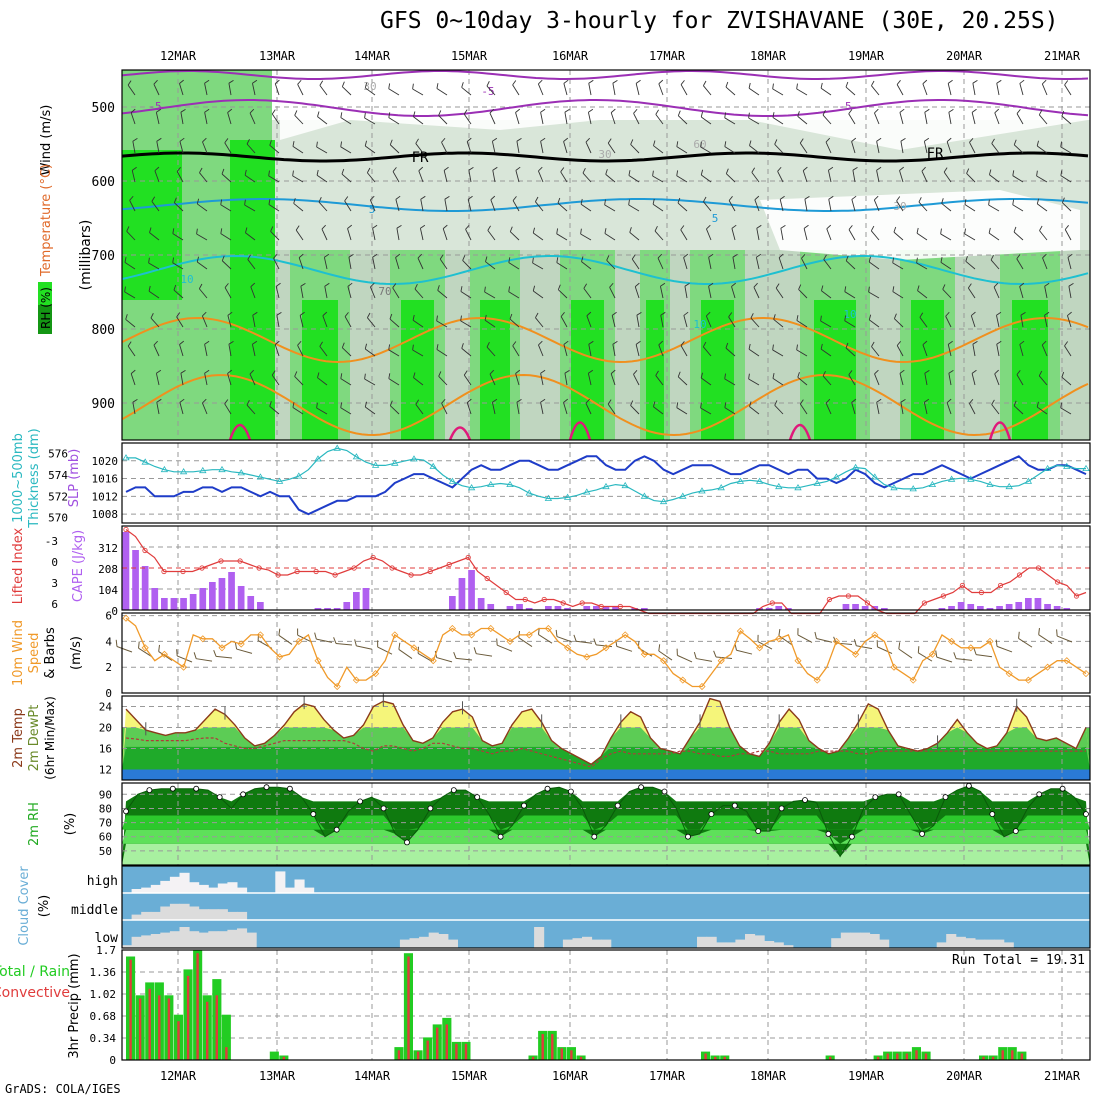 The width and height of the screenshot is (1100, 1100). Describe the element at coordinates (964, 56) in the screenshot. I see `top-date-label-8: 20MAR` at that location.